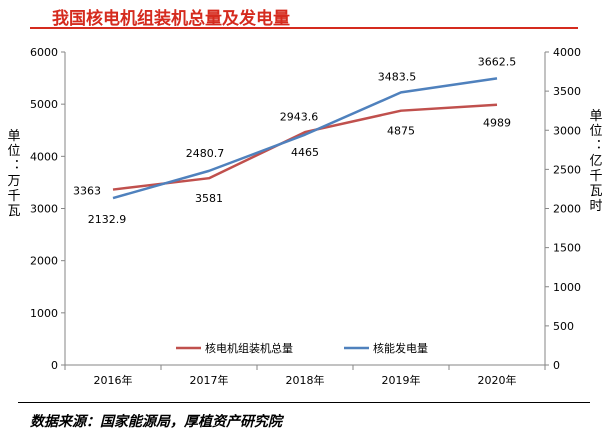 Image resolution: width=608 pixels, height=435 pixels. I want to click on right-tick-label: 1000, so click(567, 287).